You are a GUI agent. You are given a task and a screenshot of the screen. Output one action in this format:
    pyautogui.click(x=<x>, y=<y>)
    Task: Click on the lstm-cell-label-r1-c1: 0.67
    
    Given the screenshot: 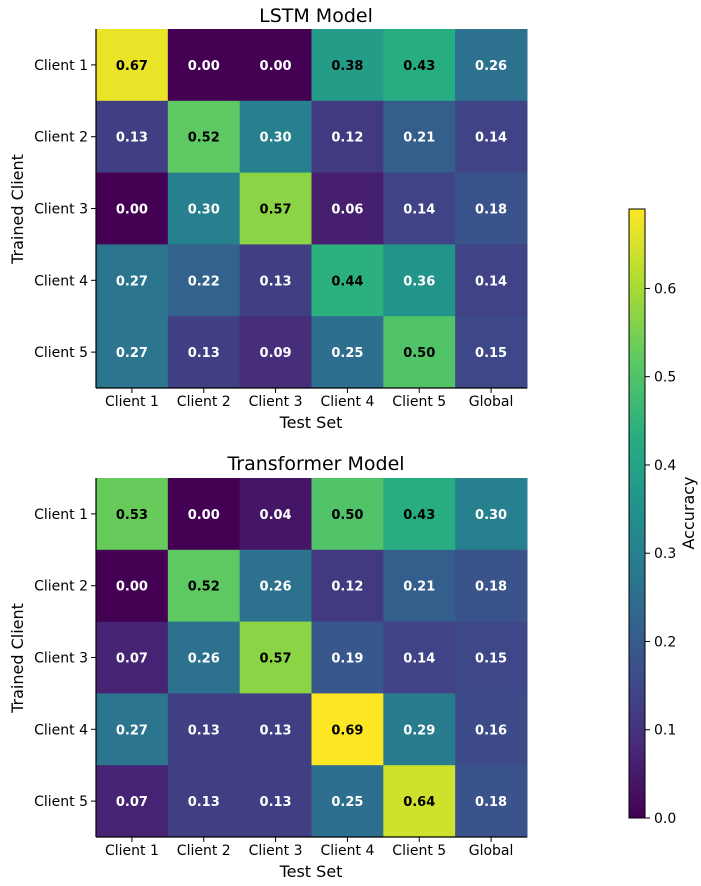 What is the action you would take?
    pyautogui.click(x=132, y=66)
    